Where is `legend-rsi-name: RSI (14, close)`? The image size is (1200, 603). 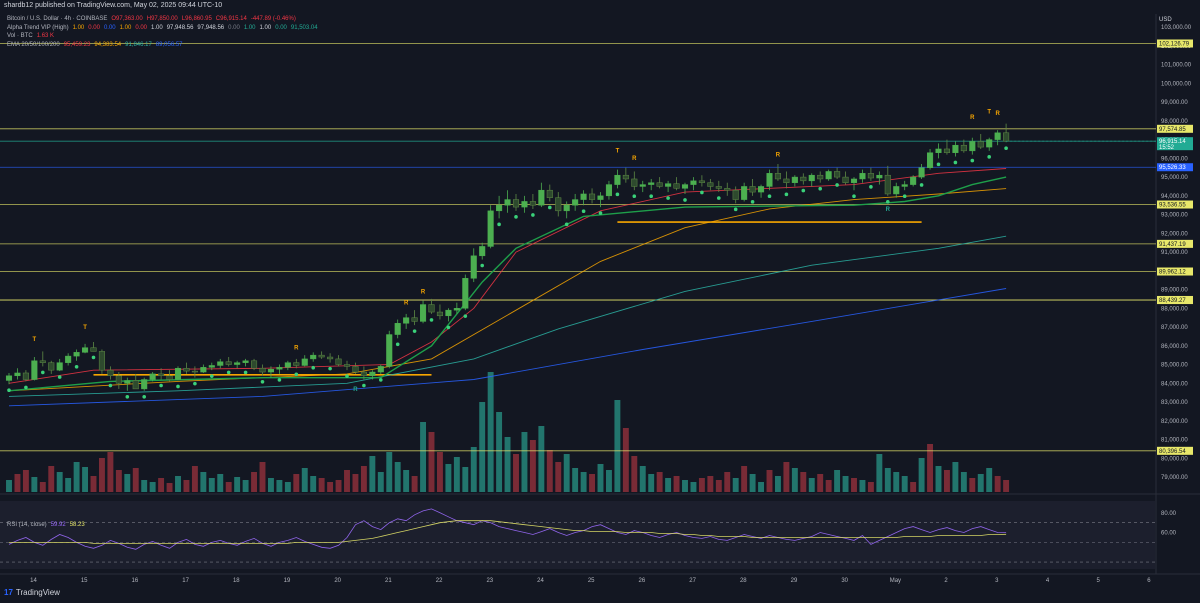
legend-rsi-name: RSI (14, close) is located at coordinates (27, 525).